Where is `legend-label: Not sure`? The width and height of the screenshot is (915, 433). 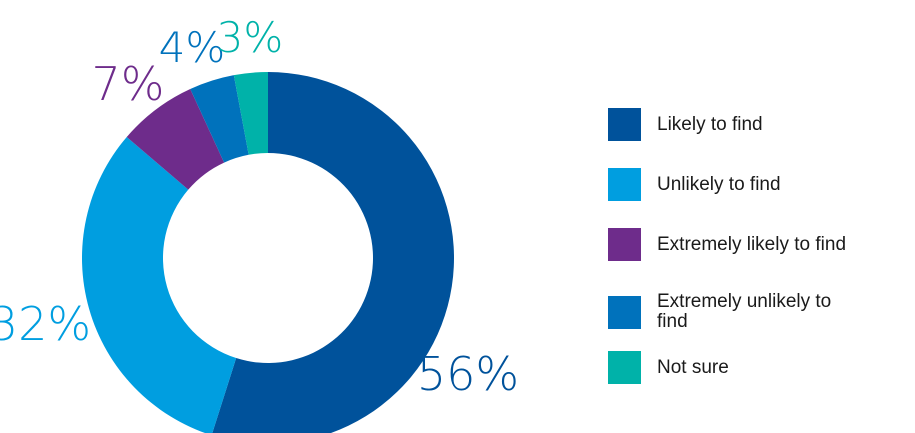
legend-label: Not sure is located at coordinates (693, 367).